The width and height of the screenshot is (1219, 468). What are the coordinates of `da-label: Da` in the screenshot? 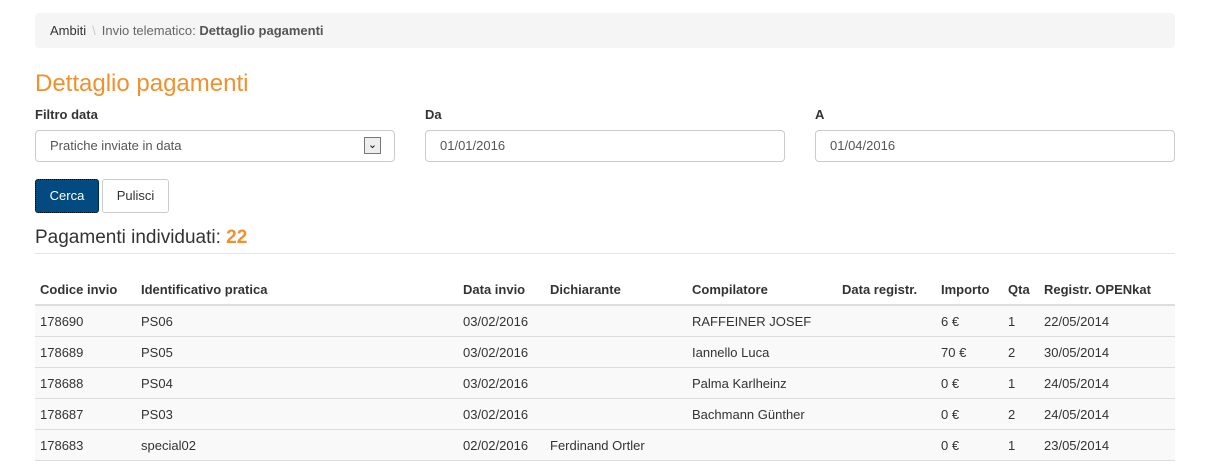 It's located at (433, 114).